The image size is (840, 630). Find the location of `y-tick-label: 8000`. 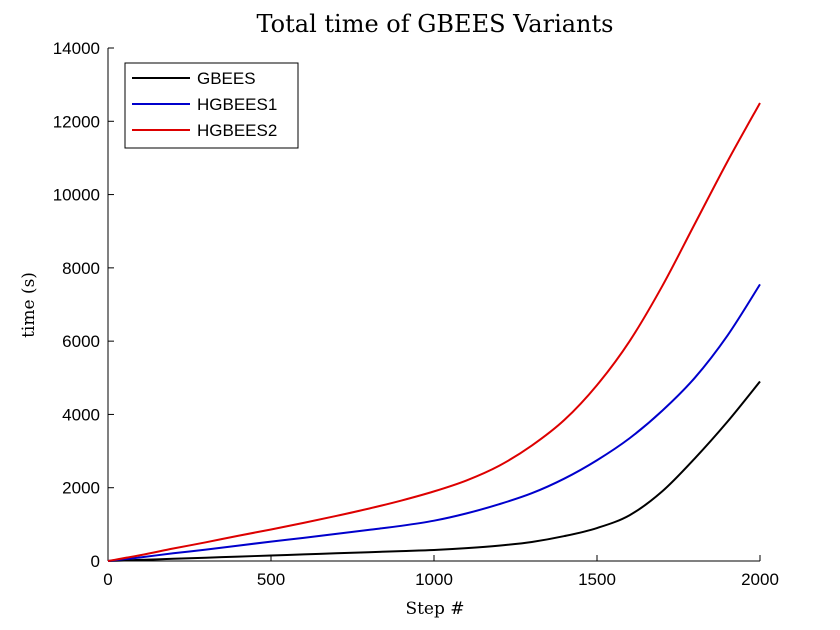

y-tick-label: 8000 is located at coordinates (81, 268).